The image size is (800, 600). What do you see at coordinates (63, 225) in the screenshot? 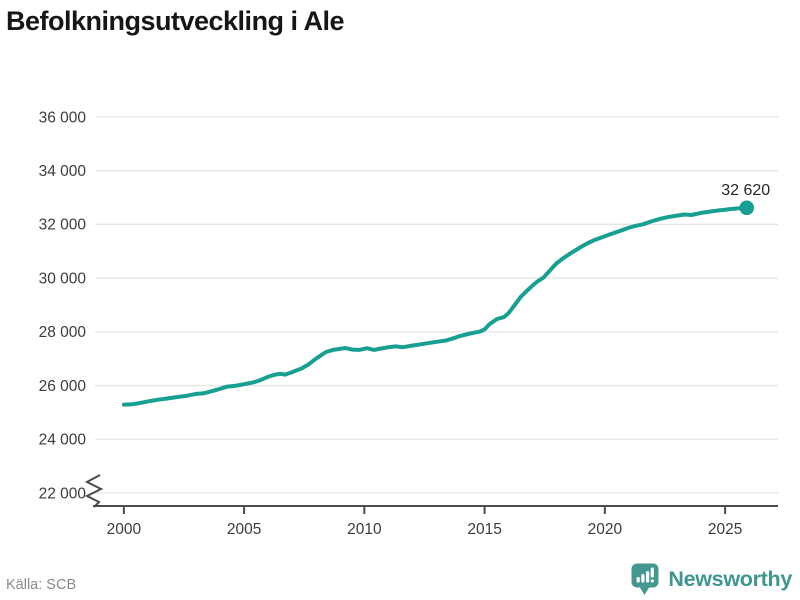
I see `y-tick-label: 32 000` at bounding box center [63, 225].